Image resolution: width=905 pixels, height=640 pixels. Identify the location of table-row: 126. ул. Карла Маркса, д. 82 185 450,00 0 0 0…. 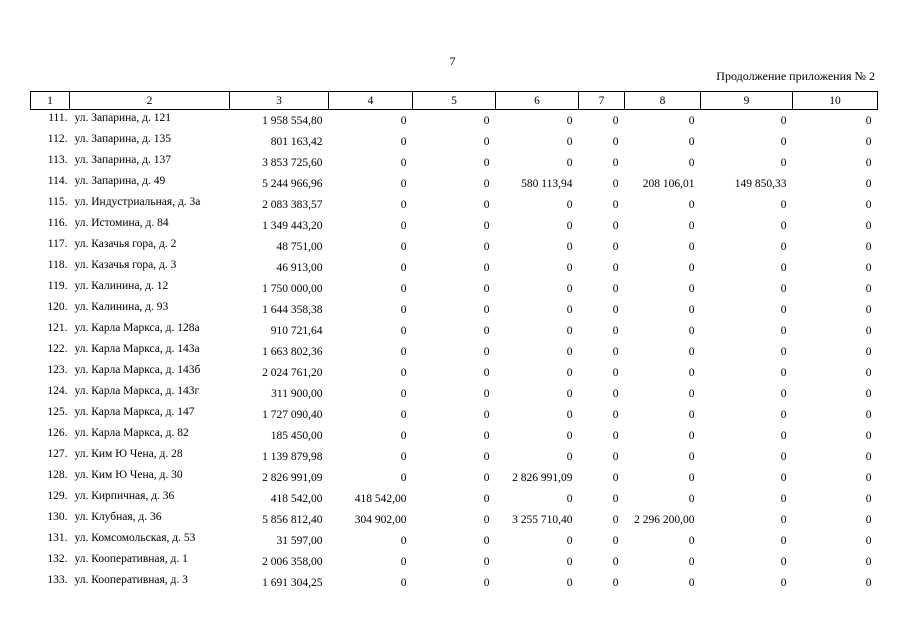
(454, 435).